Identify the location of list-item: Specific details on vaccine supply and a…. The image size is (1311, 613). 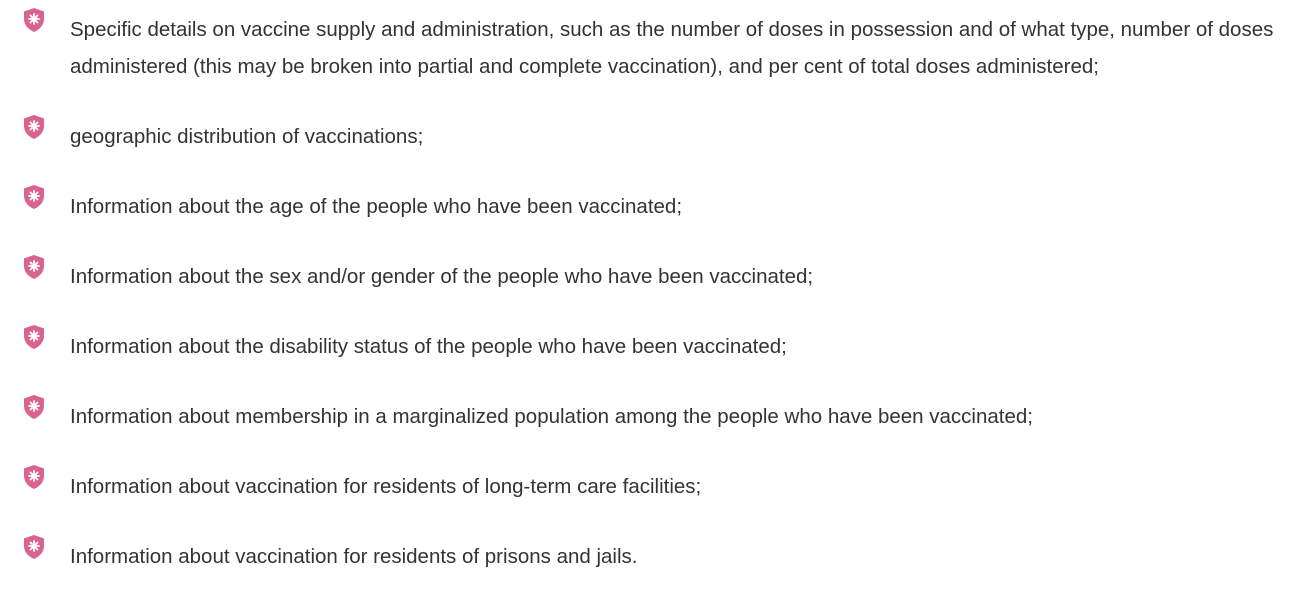
(646, 46).